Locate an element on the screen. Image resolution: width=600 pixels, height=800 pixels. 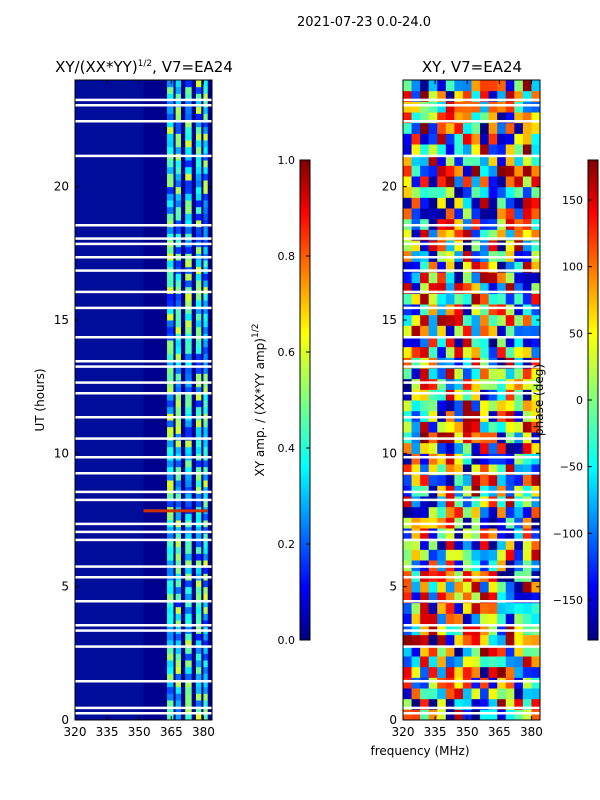
phase-cbar-tick-label: 150 is located at coordinates (572, 200).